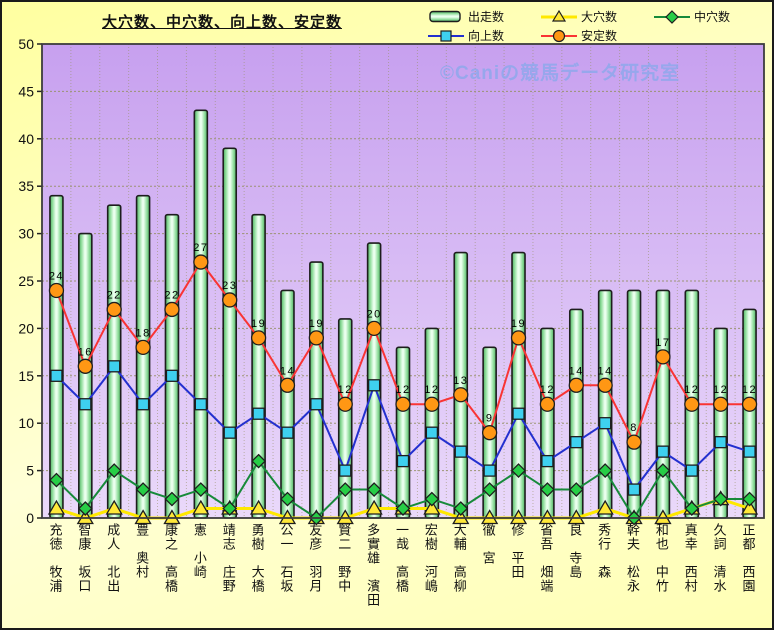 The width and height of the screenshot is (774, 630). What do you see at coordinates (486, 17) in the screenshot?
I see `legend-label: 出走数` at bounding box center [486, 17].